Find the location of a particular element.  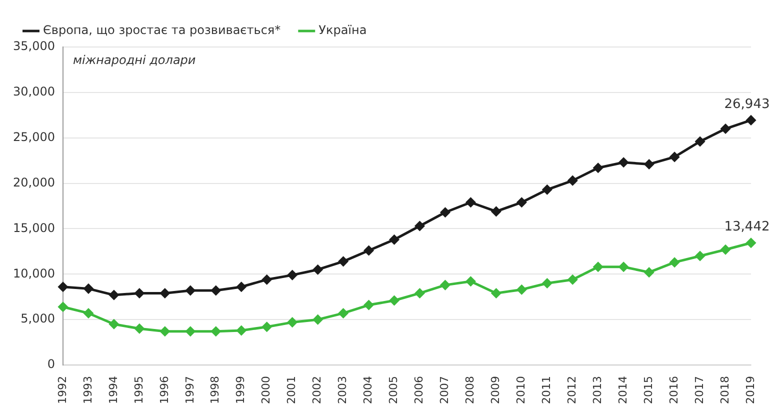

x-tick-label: 1996 is located at coordinates (164, 390).